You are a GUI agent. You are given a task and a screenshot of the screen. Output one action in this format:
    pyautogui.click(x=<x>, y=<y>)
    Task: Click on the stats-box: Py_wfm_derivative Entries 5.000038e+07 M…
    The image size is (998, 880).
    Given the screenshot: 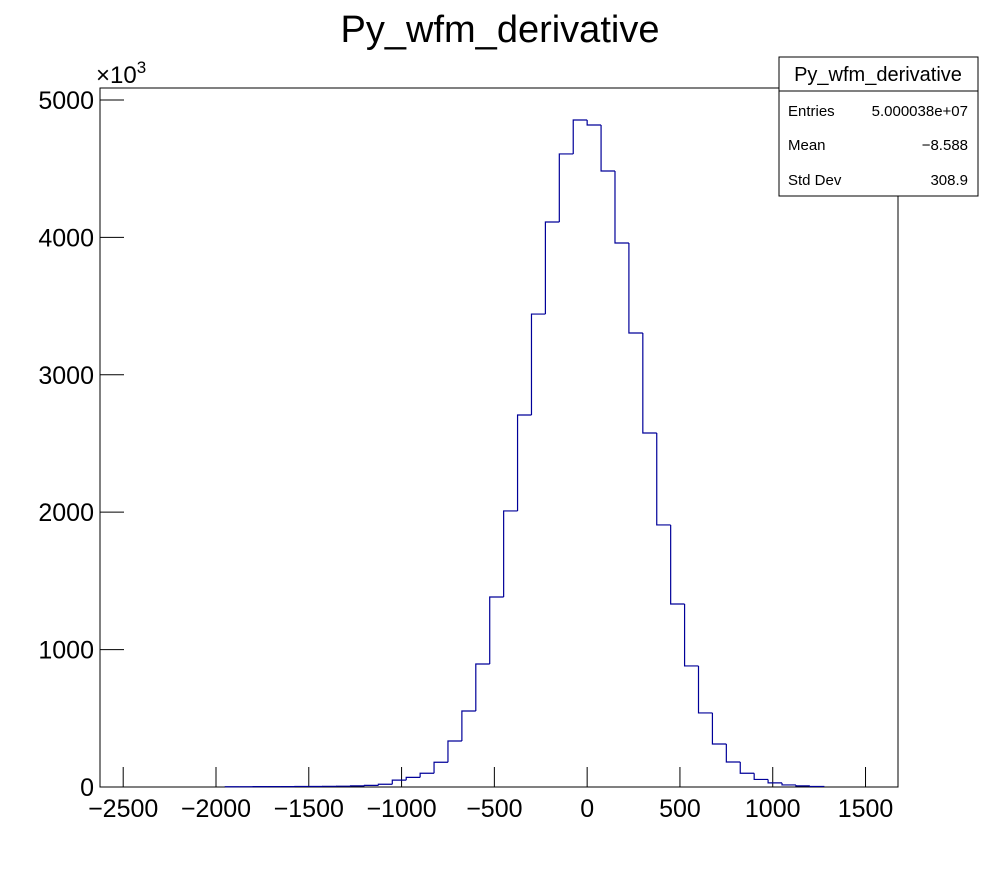 What is the action you would take?
    pyautogui.click(x=878, y=126)
    